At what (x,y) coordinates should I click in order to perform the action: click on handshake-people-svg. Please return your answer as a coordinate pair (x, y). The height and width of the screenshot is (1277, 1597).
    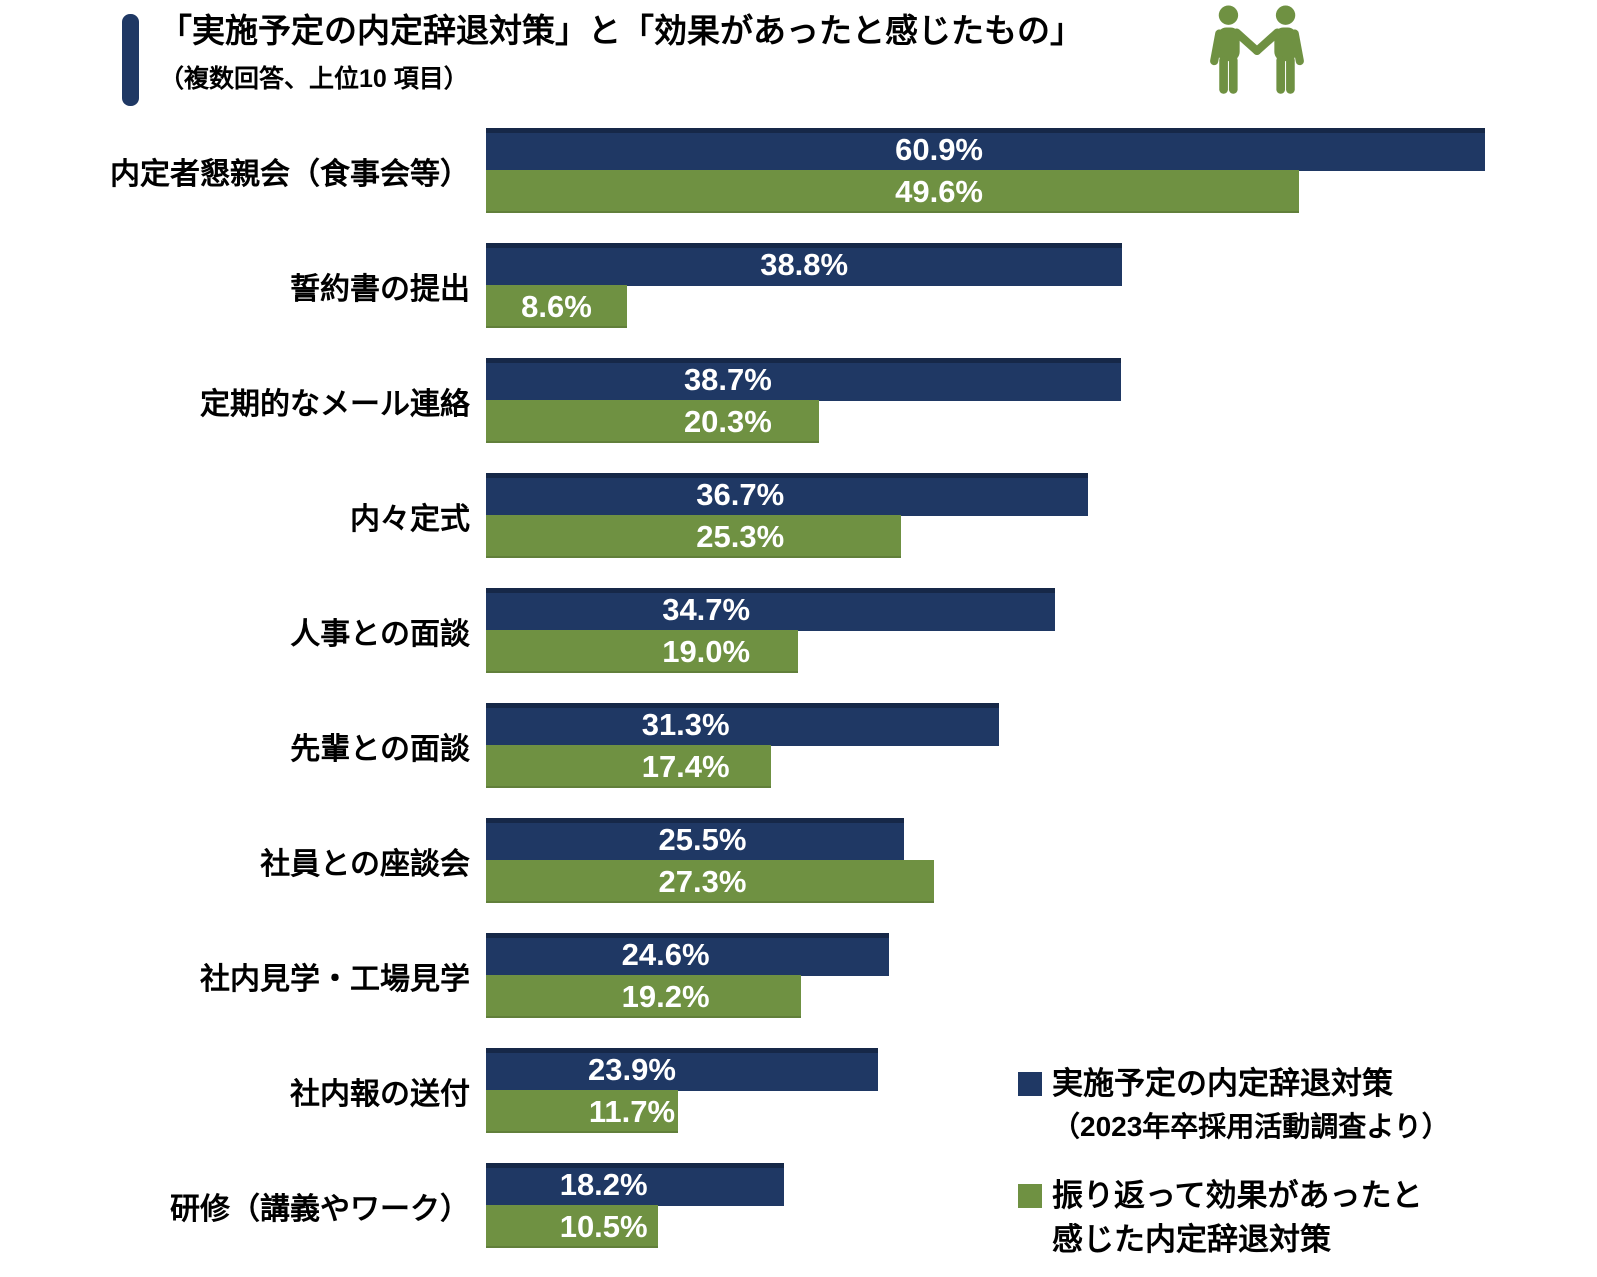
    Looking at the image, I should click on (1257, 49).